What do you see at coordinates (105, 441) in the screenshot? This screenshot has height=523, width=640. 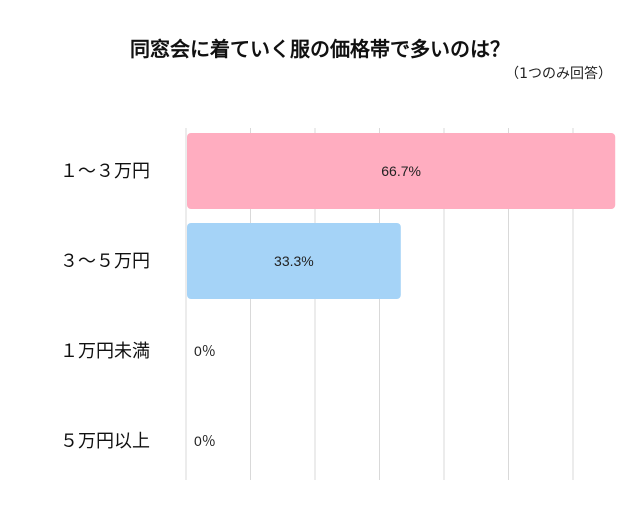 I see `category-label: ５万円以上` at bounding box center [105, 441].